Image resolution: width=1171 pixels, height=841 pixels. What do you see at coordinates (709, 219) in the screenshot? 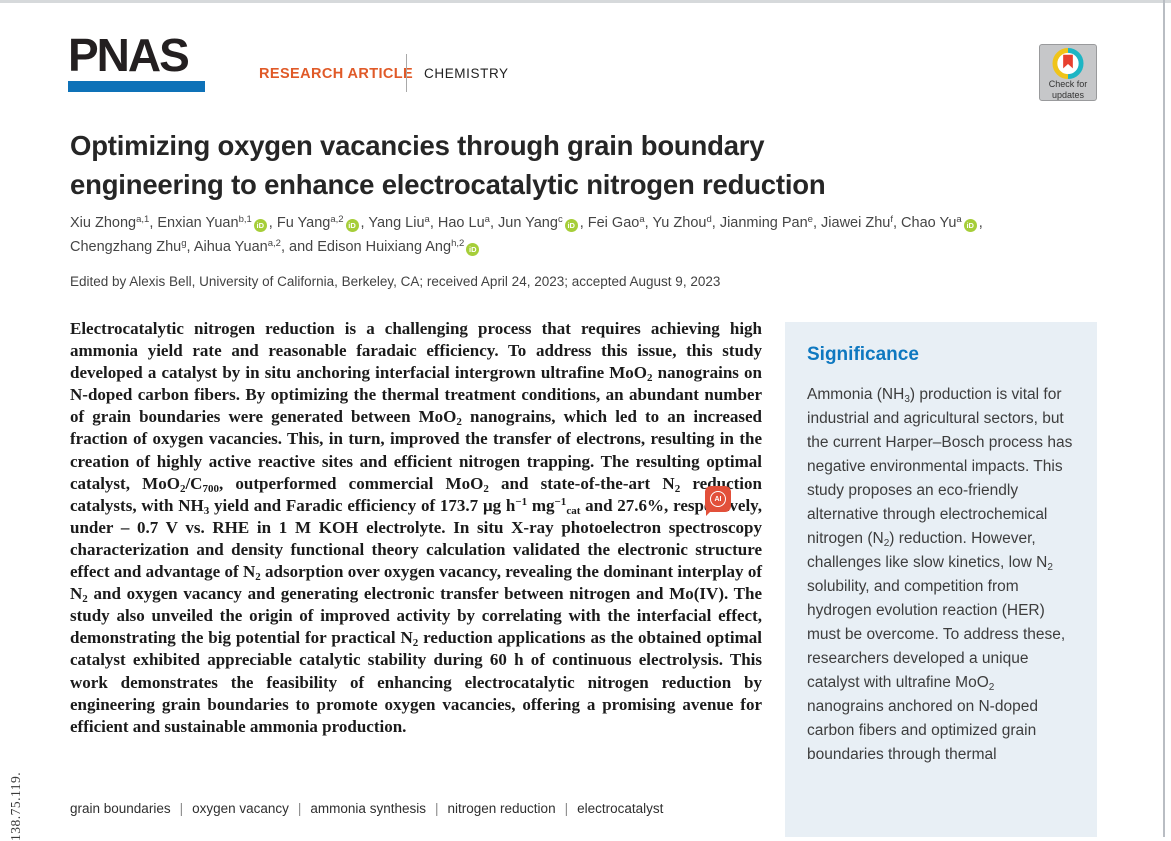
I see `author-affiliation-sup: d` at bounding box center [709, 219].